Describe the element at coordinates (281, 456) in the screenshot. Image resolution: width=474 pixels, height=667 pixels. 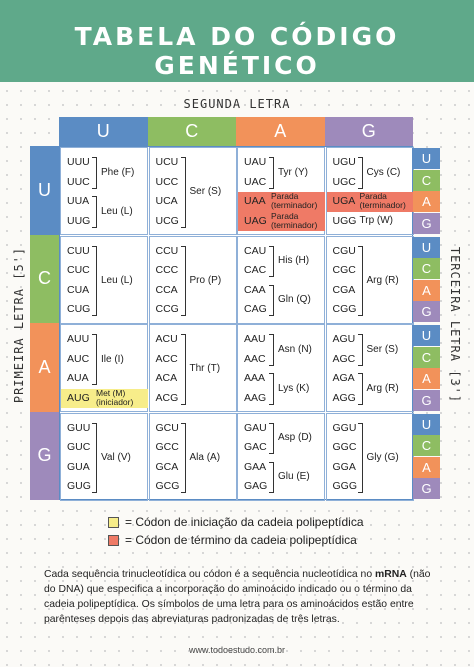
I see `codon-cell-GA: GAU GAC GAA GAG Asp (D) Glu (E)` at that location.